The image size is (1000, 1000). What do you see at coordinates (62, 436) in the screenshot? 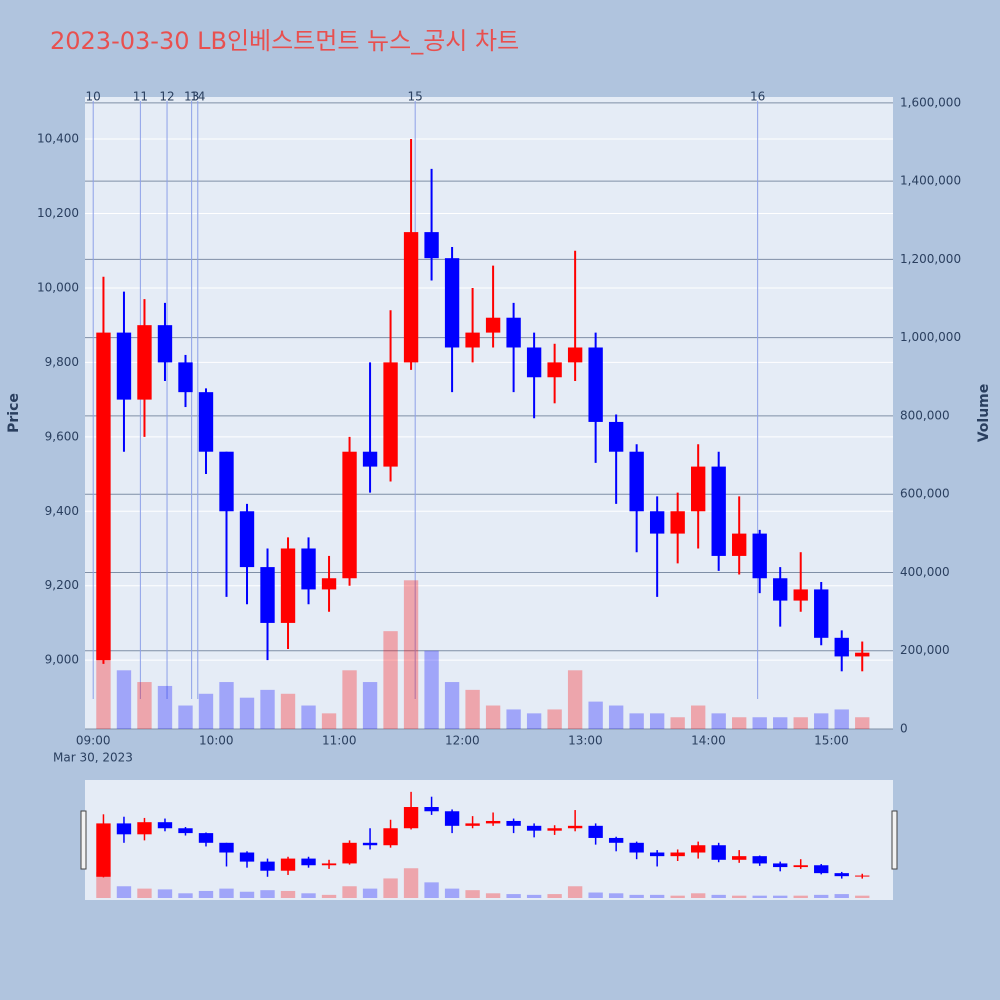
I see `y-tick-label: 9,600` at bounding box center [62, 436].